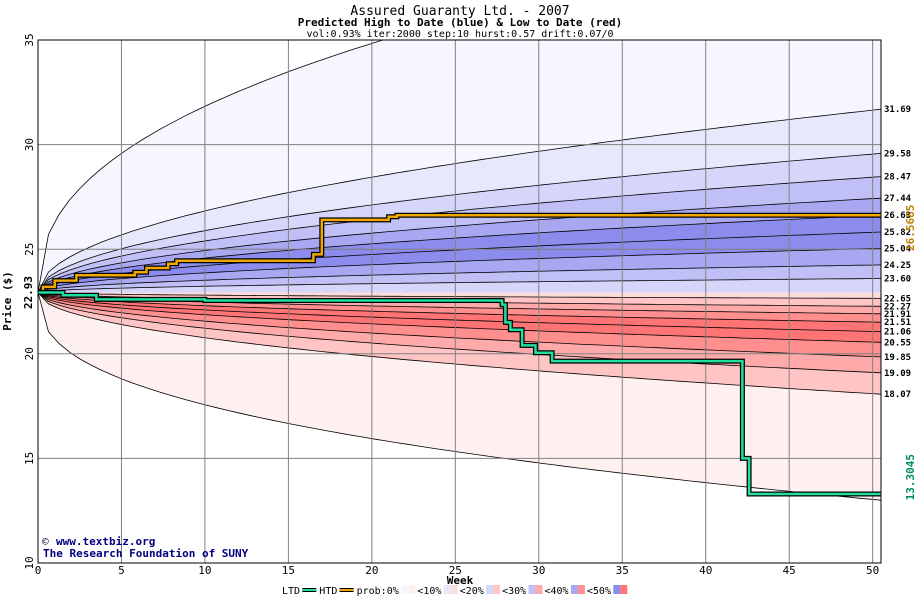 The image size is (920, 600). What do you see at coordinates (291, 591) in the screenshot?
I see `legend-label-ltd: LTD` at bounding box center [291, 591].